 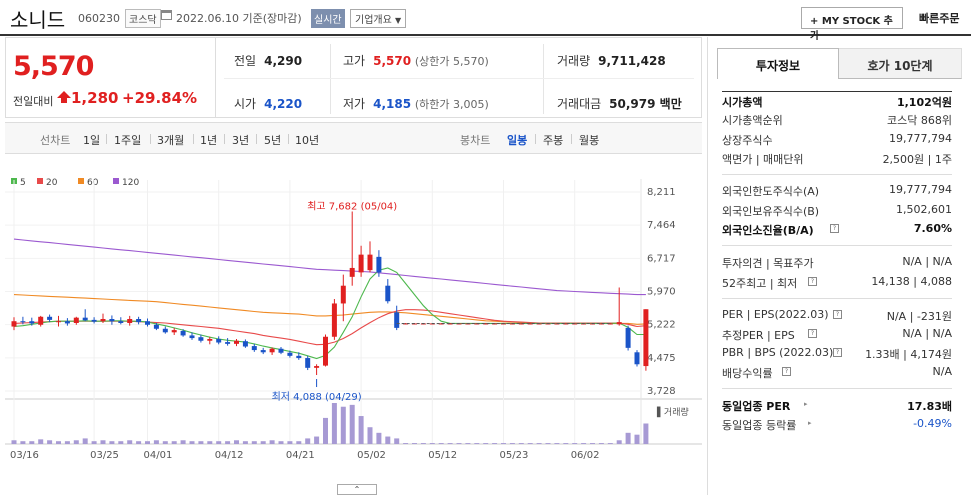 I want to click on info-value: -0.49%, so click(x=932, y=423).